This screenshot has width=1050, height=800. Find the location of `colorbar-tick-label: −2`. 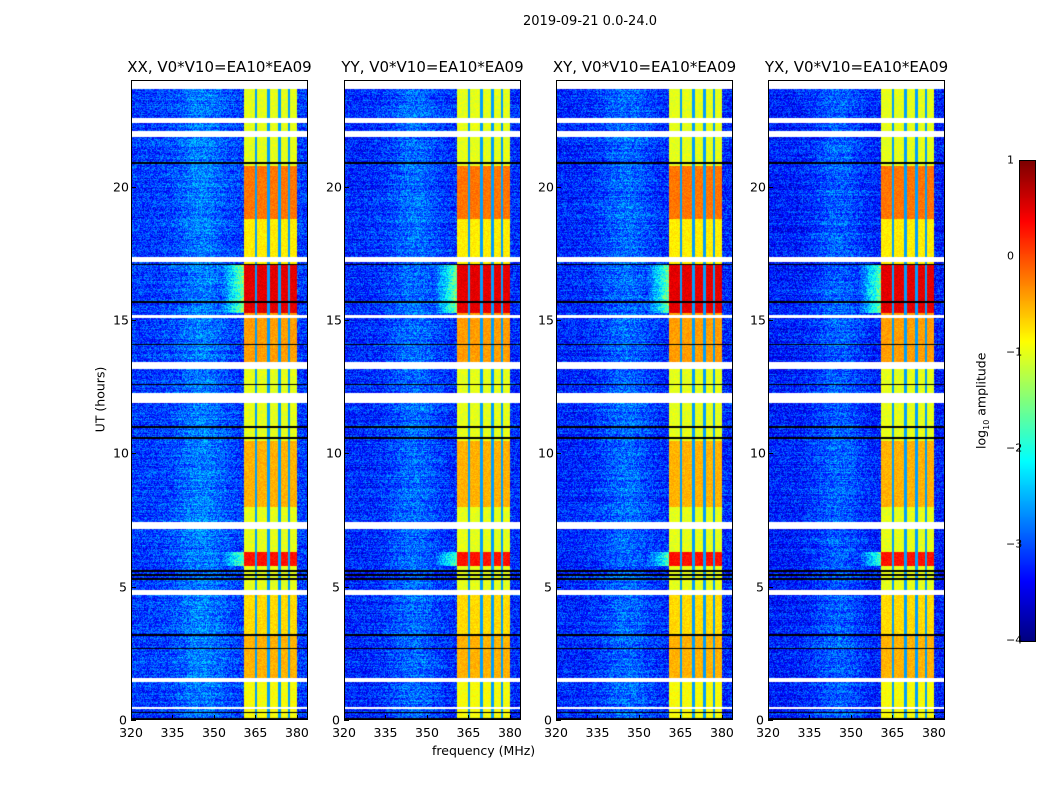

colorbar-tick-label: −2 is located at coordinates (1014, 448).